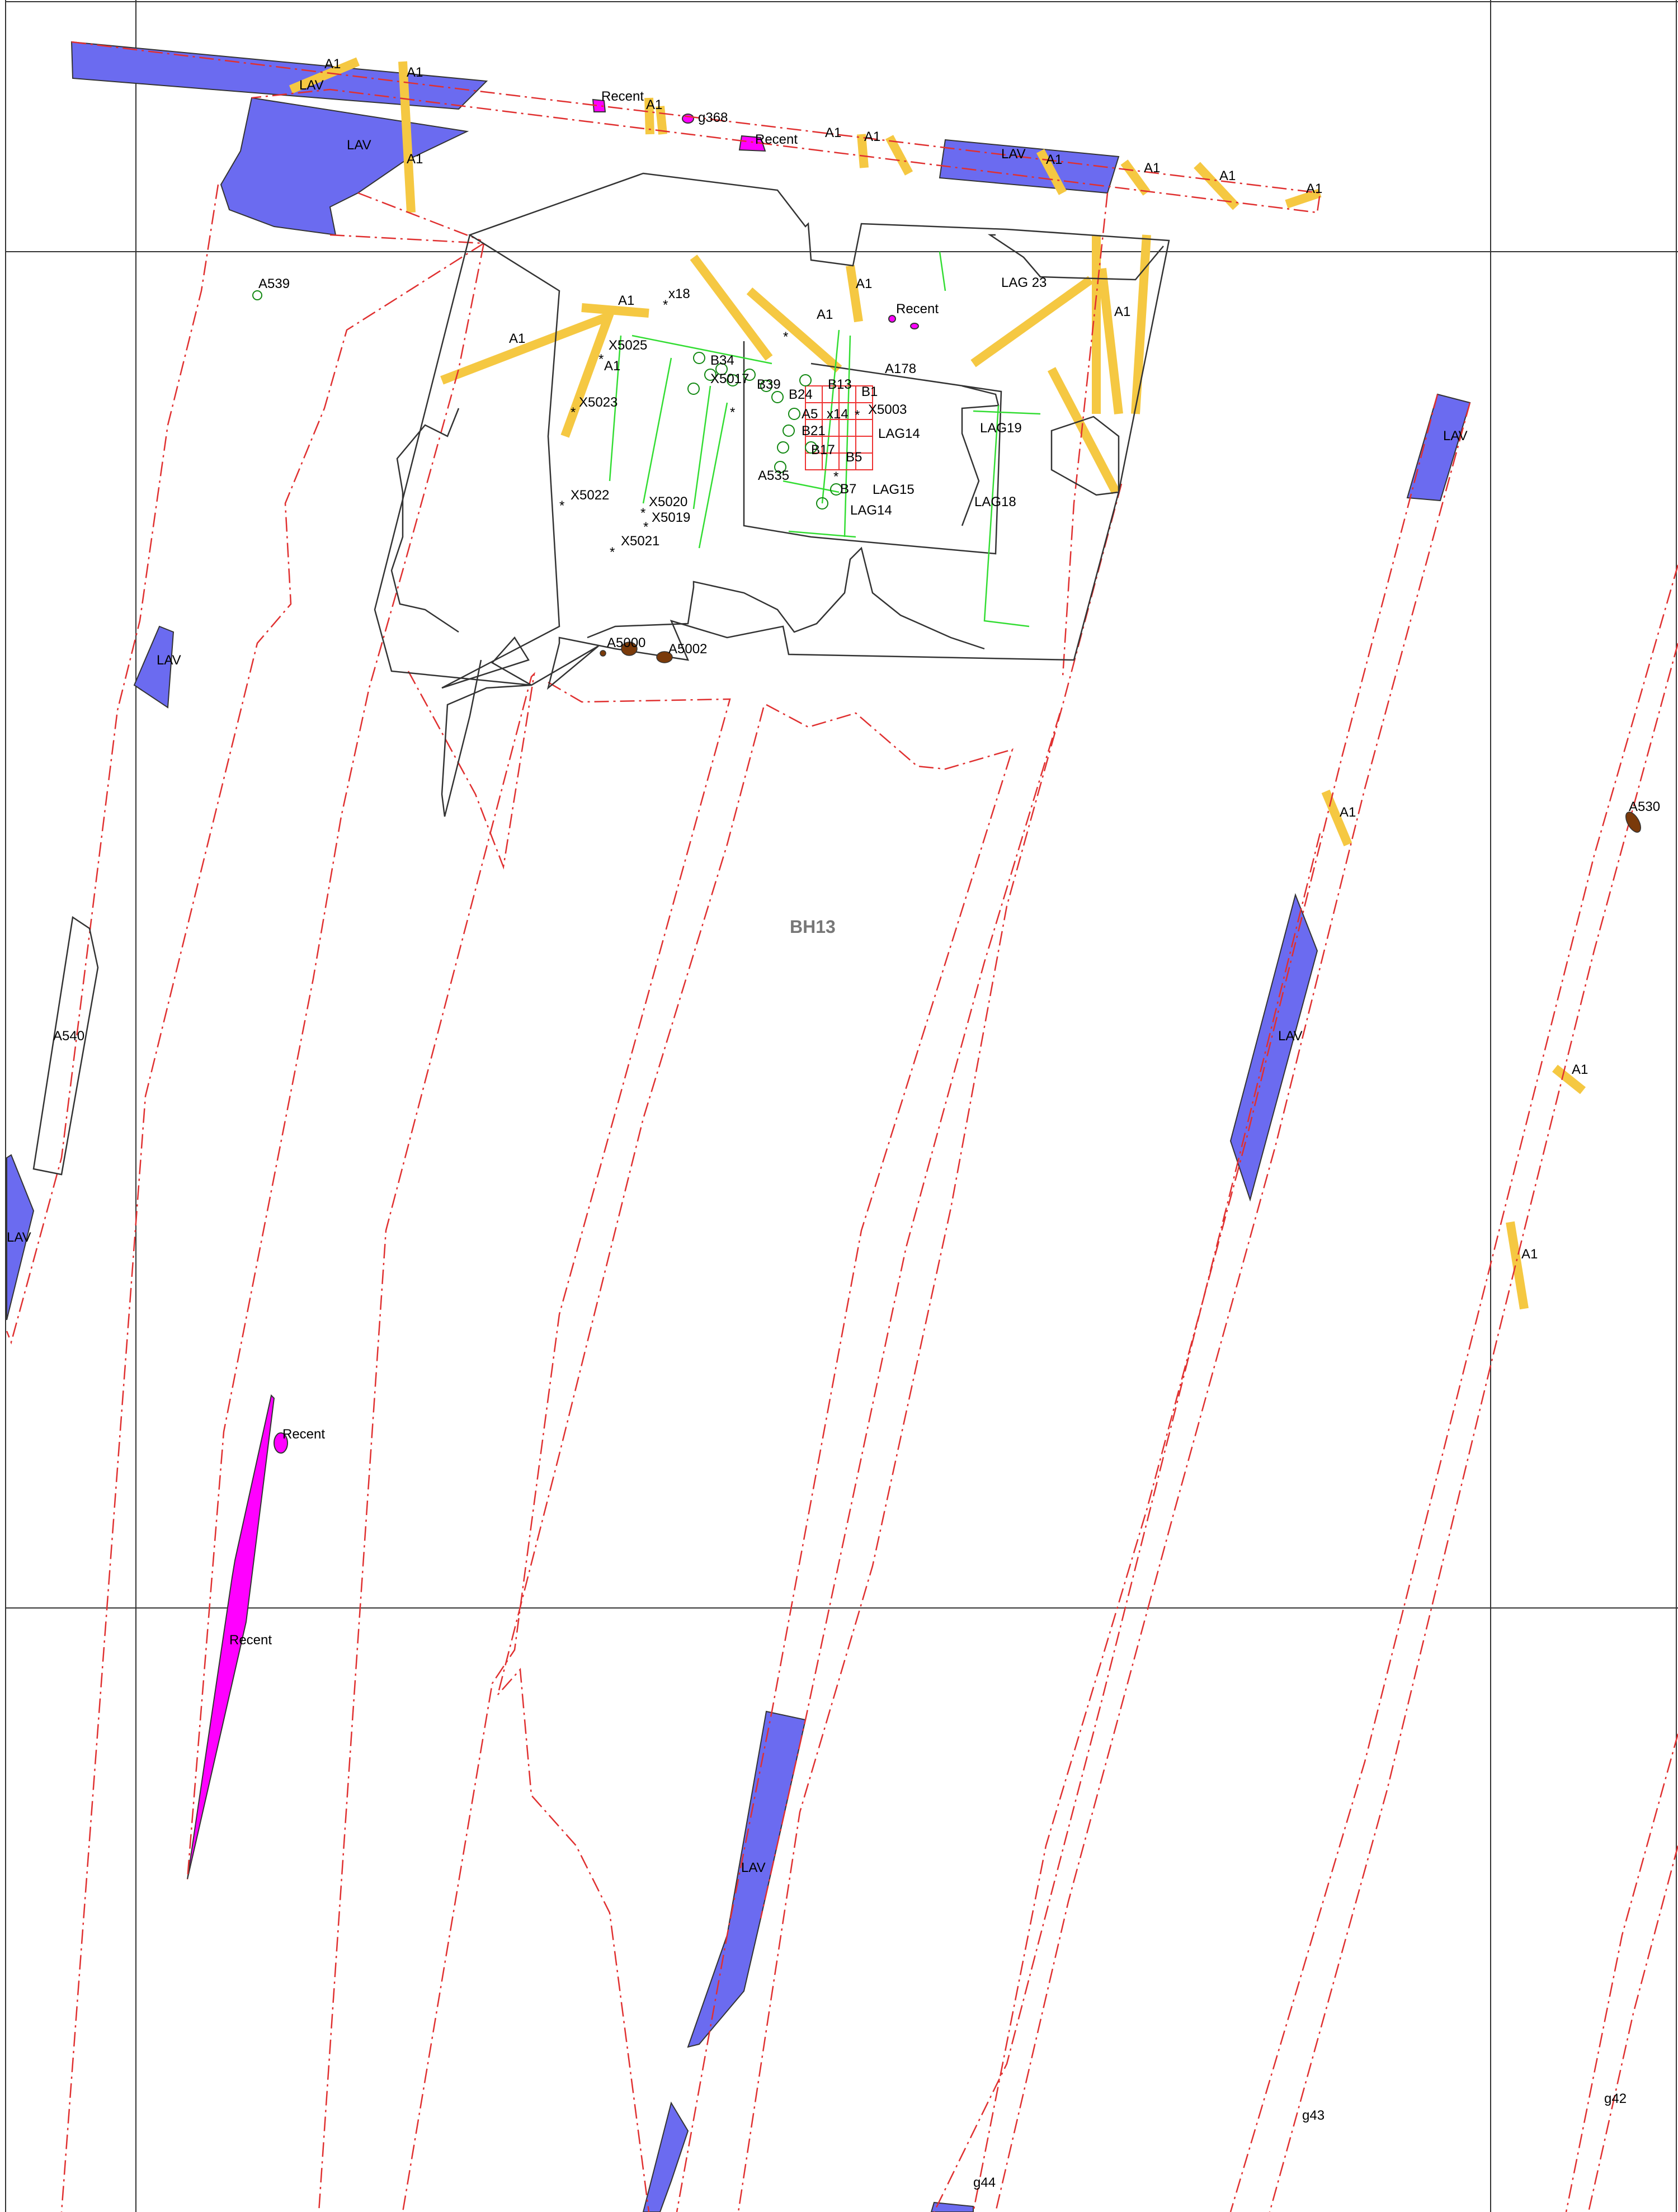  I want to click on trench-h, so click(1127, 1522).